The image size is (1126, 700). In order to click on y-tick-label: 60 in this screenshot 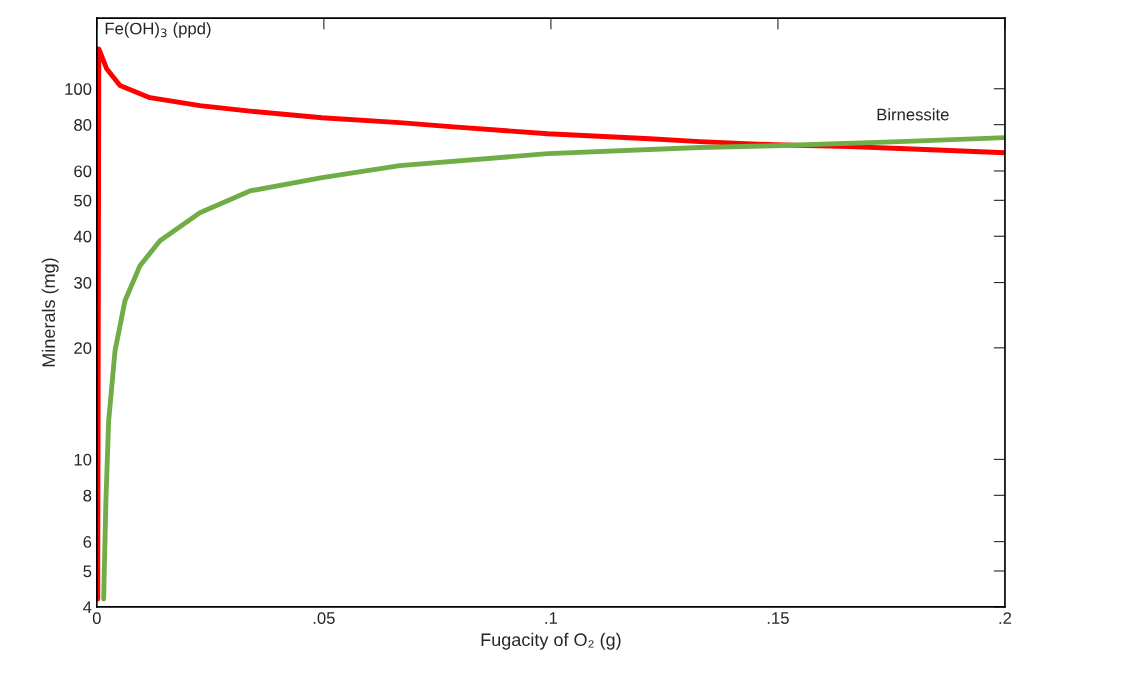, I will do `click(83, 171)`.